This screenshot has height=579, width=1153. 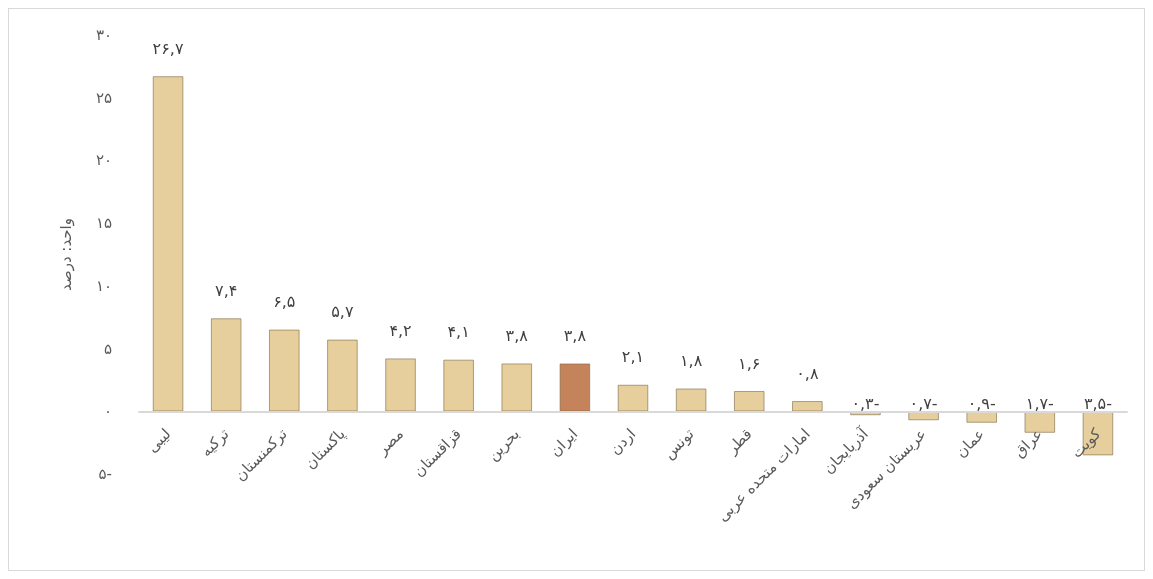 I want to click on data-label: ۱,۶, so click(x=749, y=363).